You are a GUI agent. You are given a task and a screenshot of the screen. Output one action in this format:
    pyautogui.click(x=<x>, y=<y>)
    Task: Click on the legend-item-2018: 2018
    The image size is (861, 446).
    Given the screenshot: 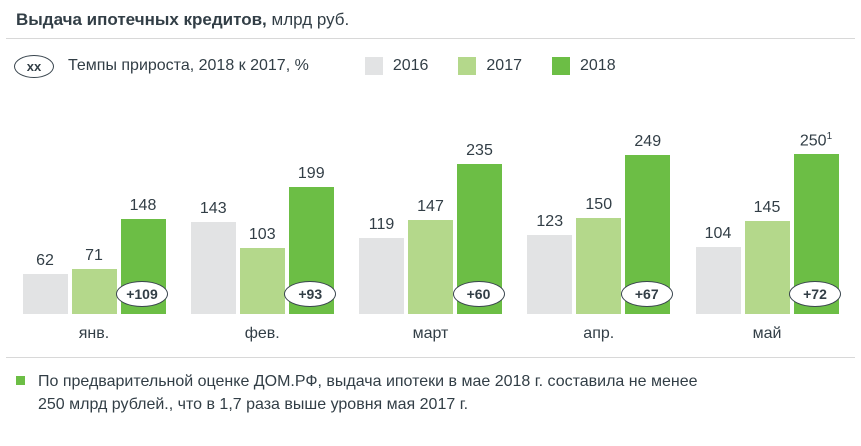 What is the action you would take?
    pyautogui.click(x=584, y=66)
    